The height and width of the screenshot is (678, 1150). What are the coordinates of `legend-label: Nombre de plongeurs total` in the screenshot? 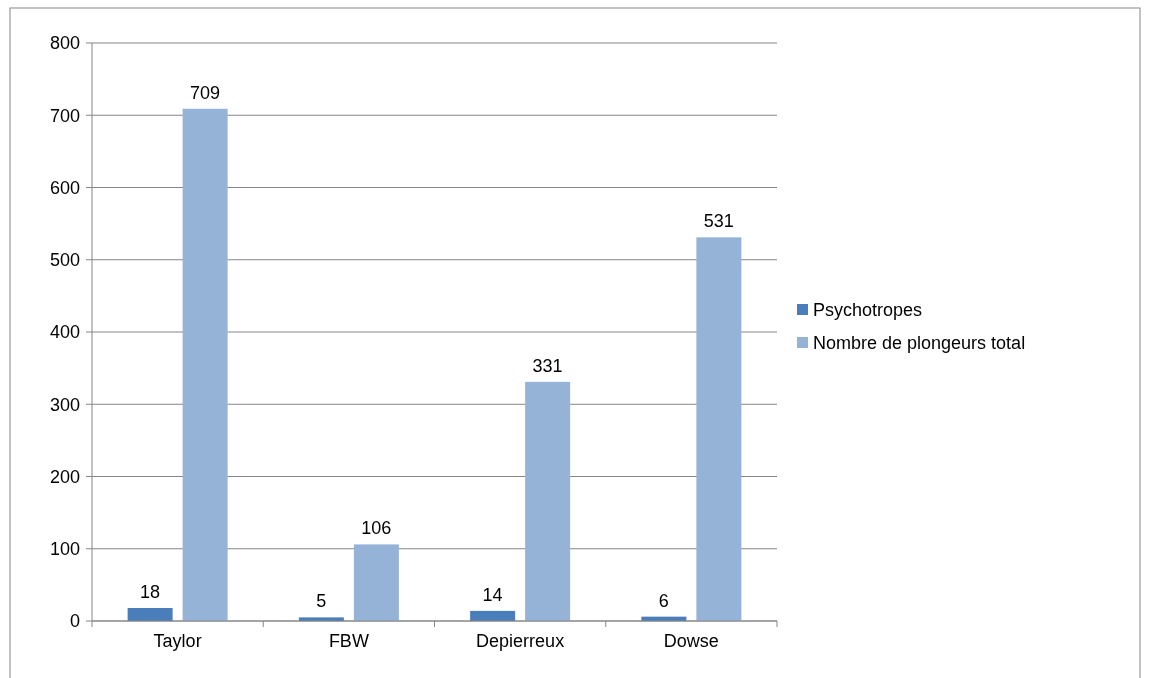 It's located at (919, 343).